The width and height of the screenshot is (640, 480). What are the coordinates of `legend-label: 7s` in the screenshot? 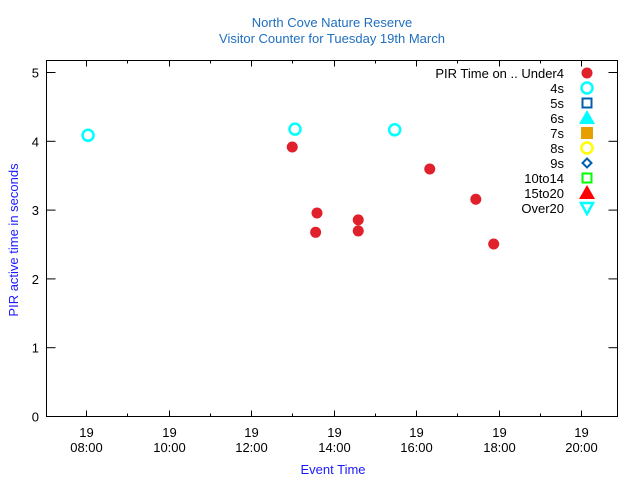 It's located at (557, 133).